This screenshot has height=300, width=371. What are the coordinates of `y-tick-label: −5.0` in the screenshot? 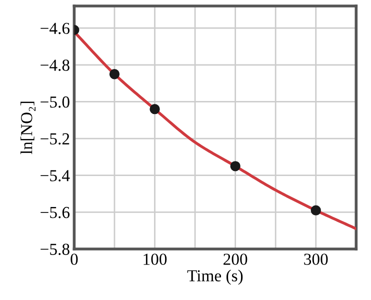 It's located at (55, 102).